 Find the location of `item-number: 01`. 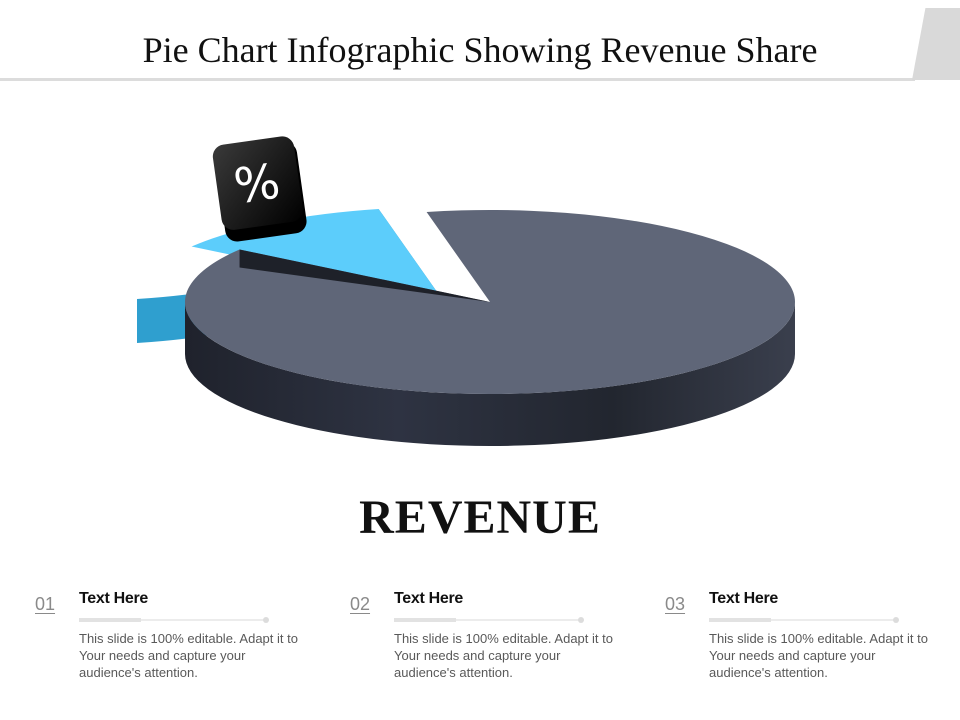

item-number: 01 is located at coordinates (45, 604).